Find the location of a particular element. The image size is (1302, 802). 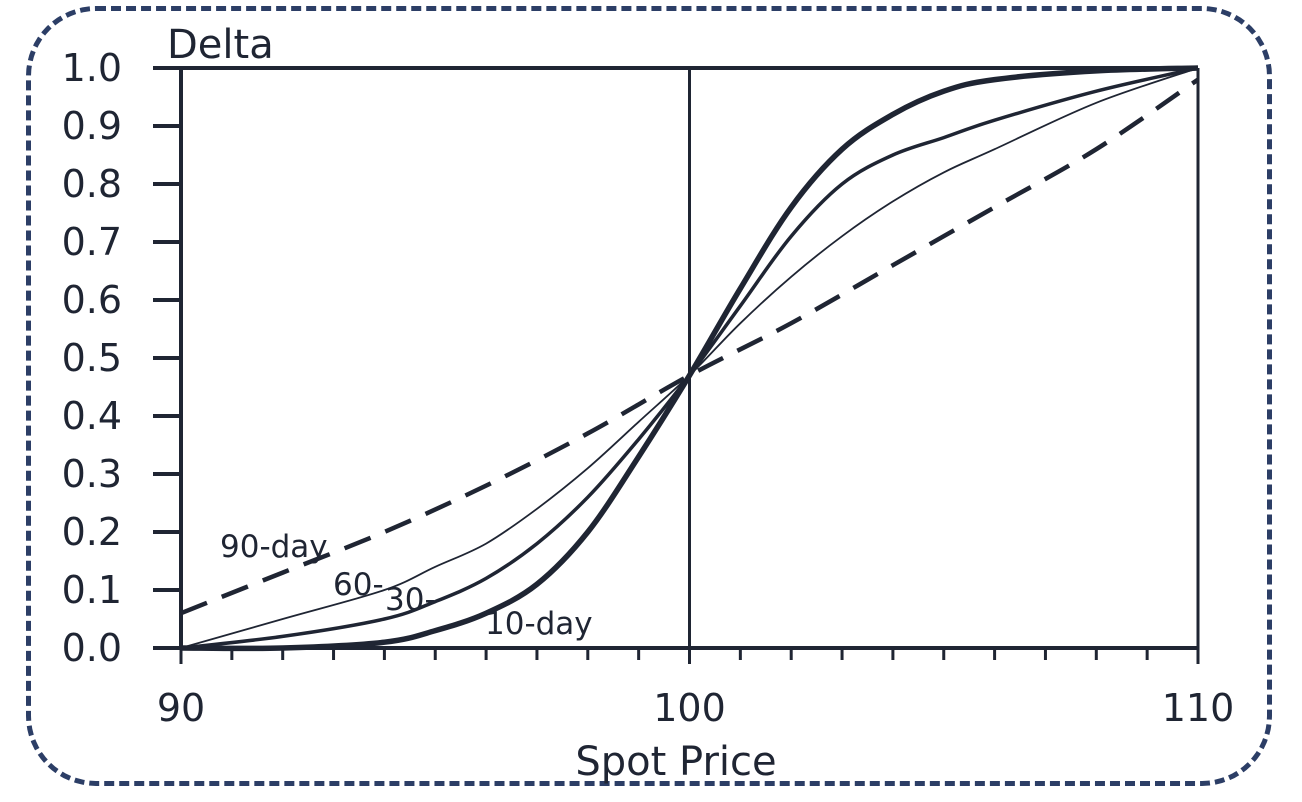

y-tick-label: 0.6 is located at coordinates (92, 300).